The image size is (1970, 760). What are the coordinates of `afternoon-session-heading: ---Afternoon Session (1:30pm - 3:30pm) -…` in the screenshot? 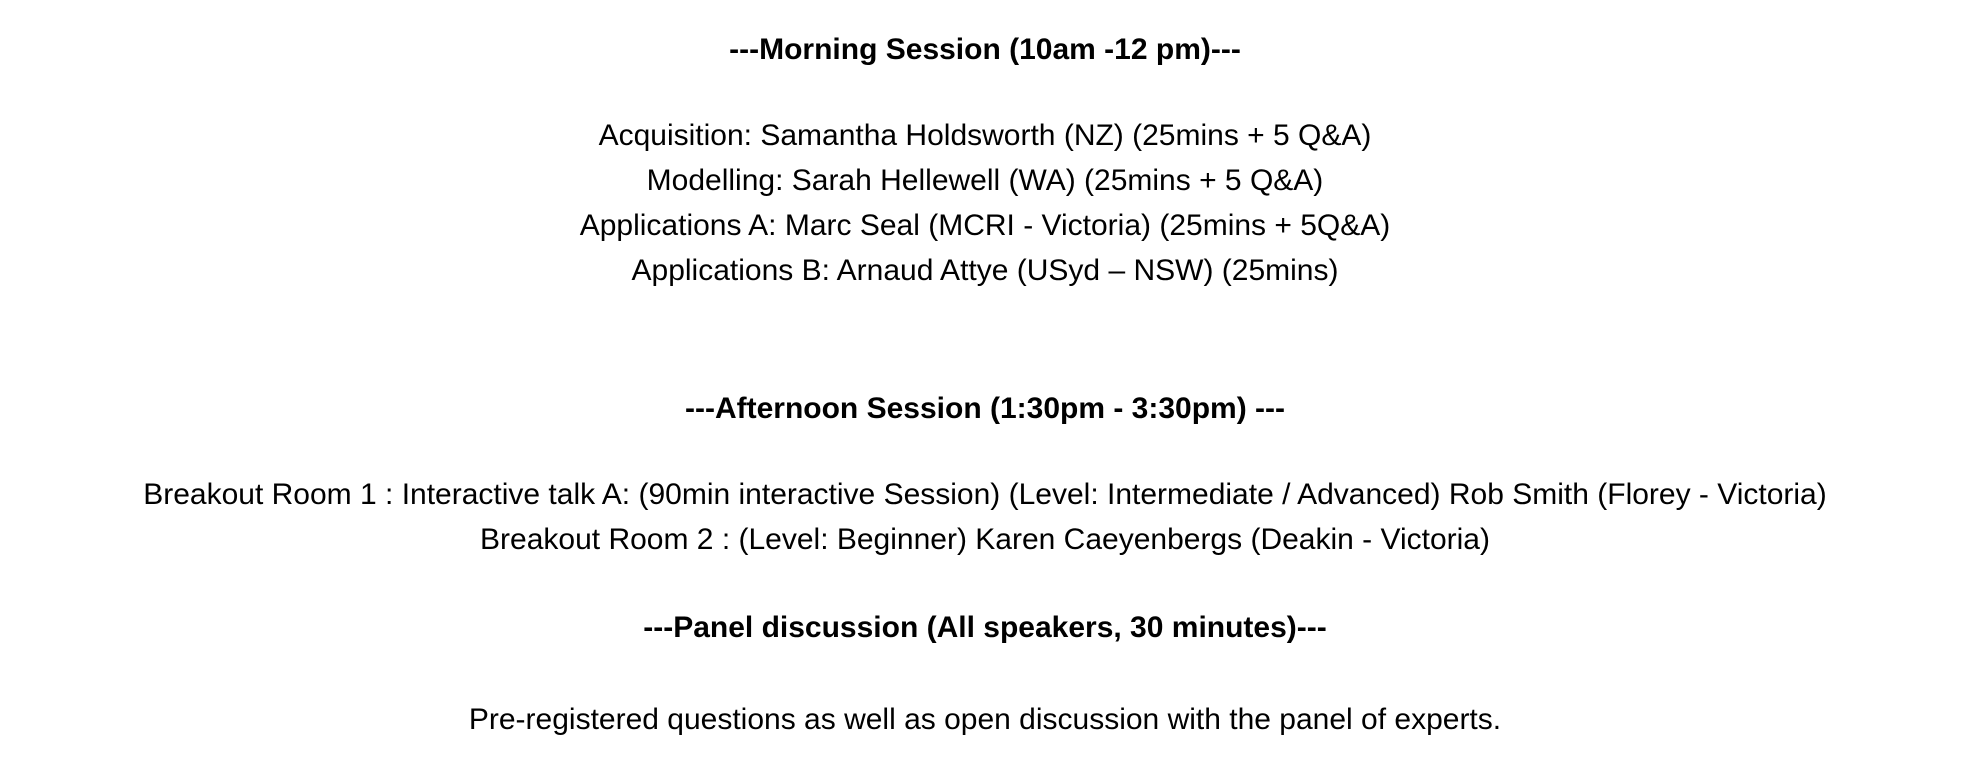 It's located at (985, 408).